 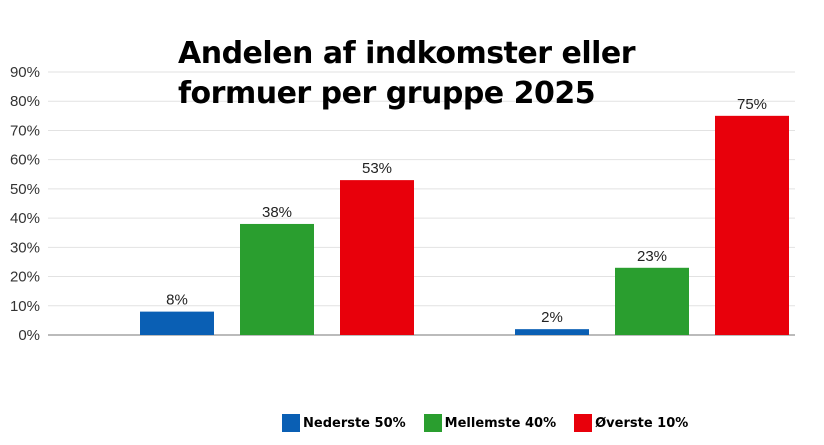 I want to click on title-line-1: Andelen af indkomster eller, so click(x=407, y=53).